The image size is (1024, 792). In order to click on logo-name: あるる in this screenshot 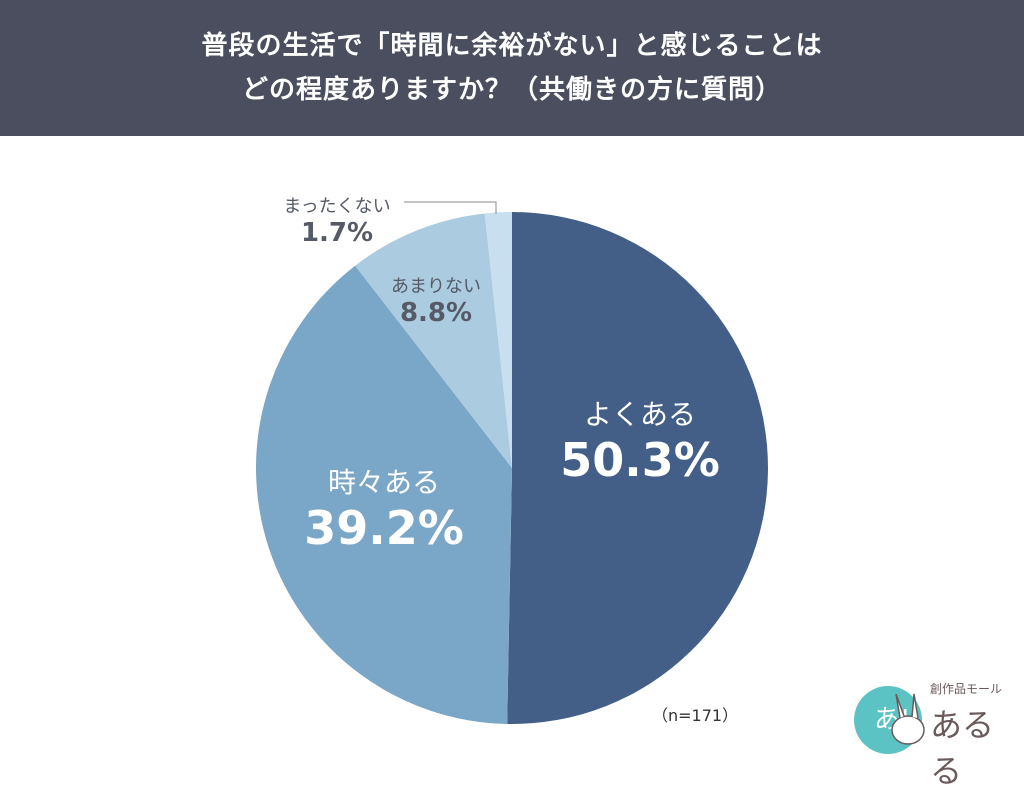, I will do `click(962, 748)`.